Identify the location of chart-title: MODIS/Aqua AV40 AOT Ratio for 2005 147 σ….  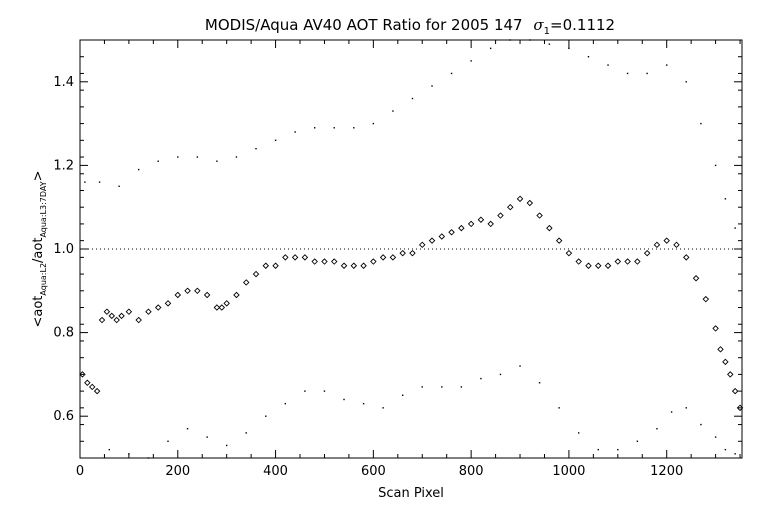
(410, 26).